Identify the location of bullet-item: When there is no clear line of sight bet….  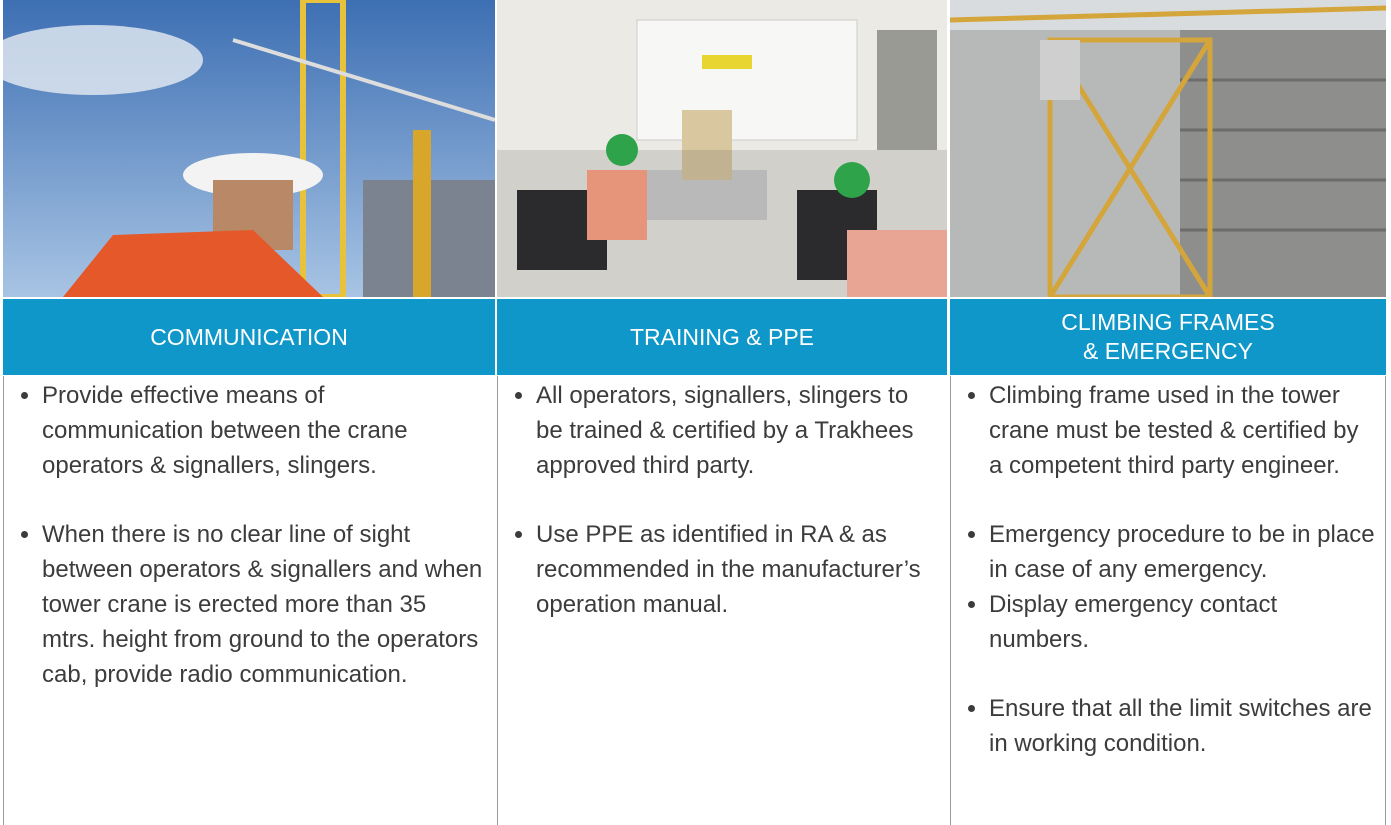
(263, 604).